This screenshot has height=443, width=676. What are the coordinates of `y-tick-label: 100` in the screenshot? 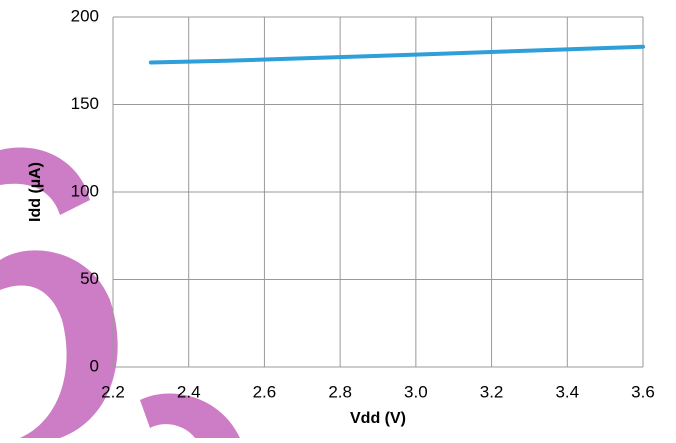 It's located at (85, 190).